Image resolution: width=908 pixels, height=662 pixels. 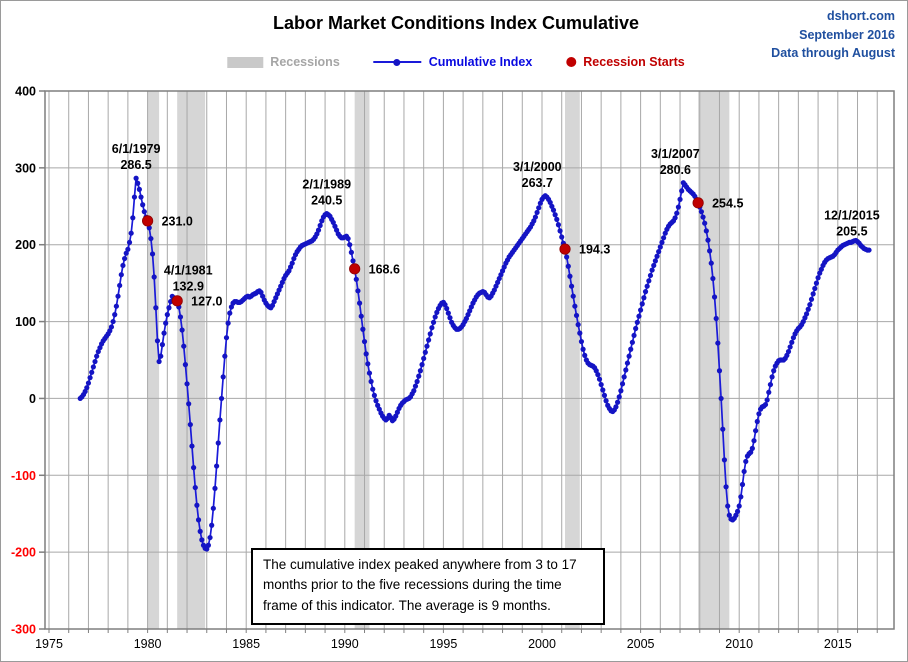 What do you see at coordinates (860, 16) in the screenshot?
I see `credit-site: dshort.com` at bounding box center [860, 16].